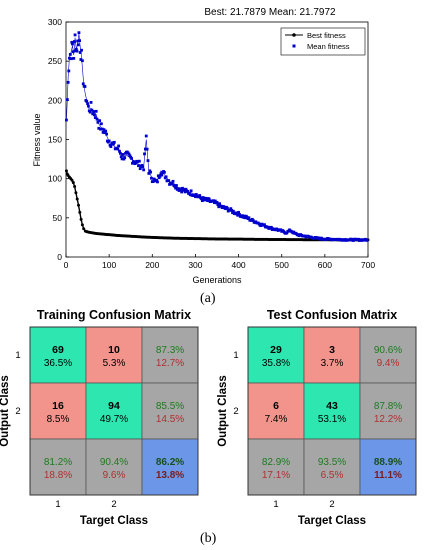 This screenshot has height=550, width=428. Describe the element at coordinates (388, 462) in the screenshot. I see `cm-summary-top: 88.9%` at that location.